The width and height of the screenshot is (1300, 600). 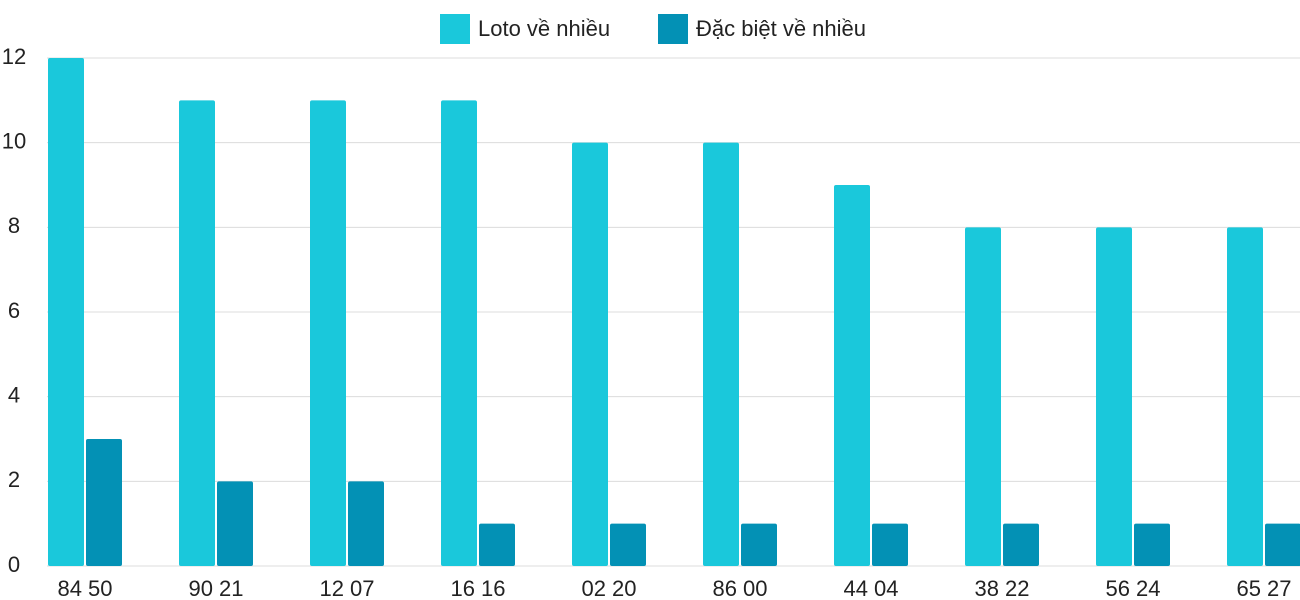 I want to click on y-tick-label: 2, so click(x=14, y=479).